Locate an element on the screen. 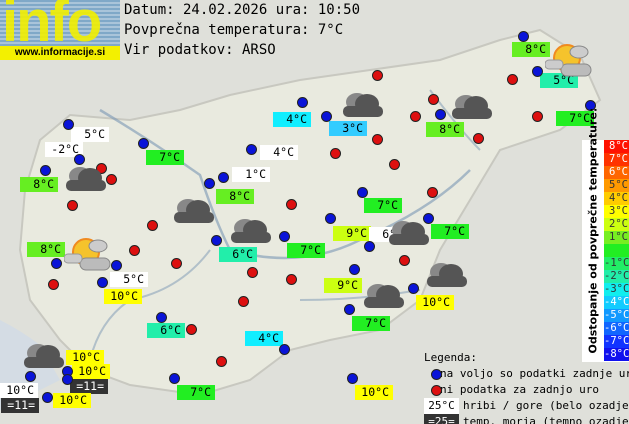 Image resolution: width=629 pixels, height=424 pixels. logo: info www.informacije.si is located at coordinates (60, 30).